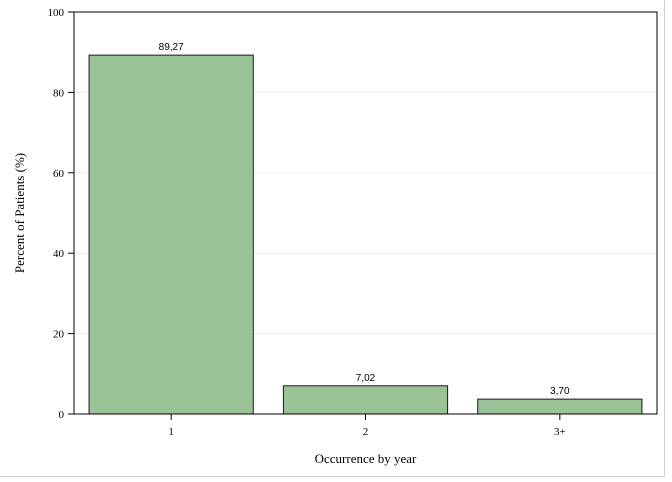 This screenshot has height=482, width=672. What do you see at coordinates (59, 93) in the screenshot?
I see `y-tick-label: 80` at bounding box center [59, 93].